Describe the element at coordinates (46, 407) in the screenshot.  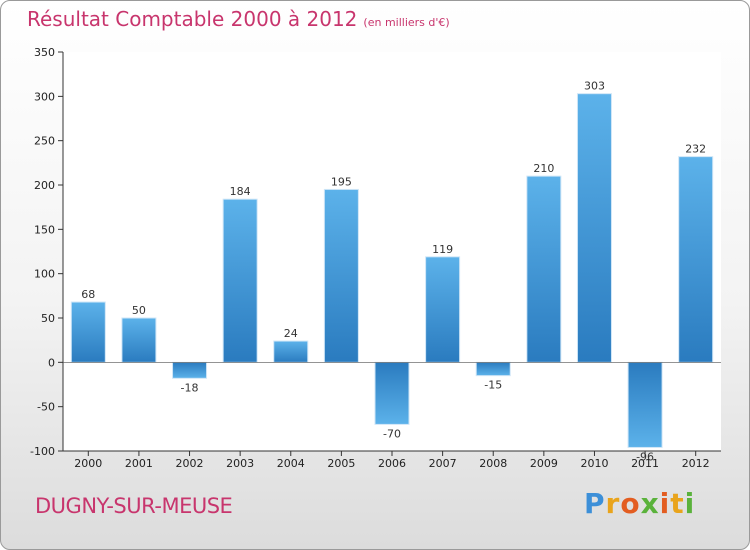
I see `y-tick-label: -50` at that location.